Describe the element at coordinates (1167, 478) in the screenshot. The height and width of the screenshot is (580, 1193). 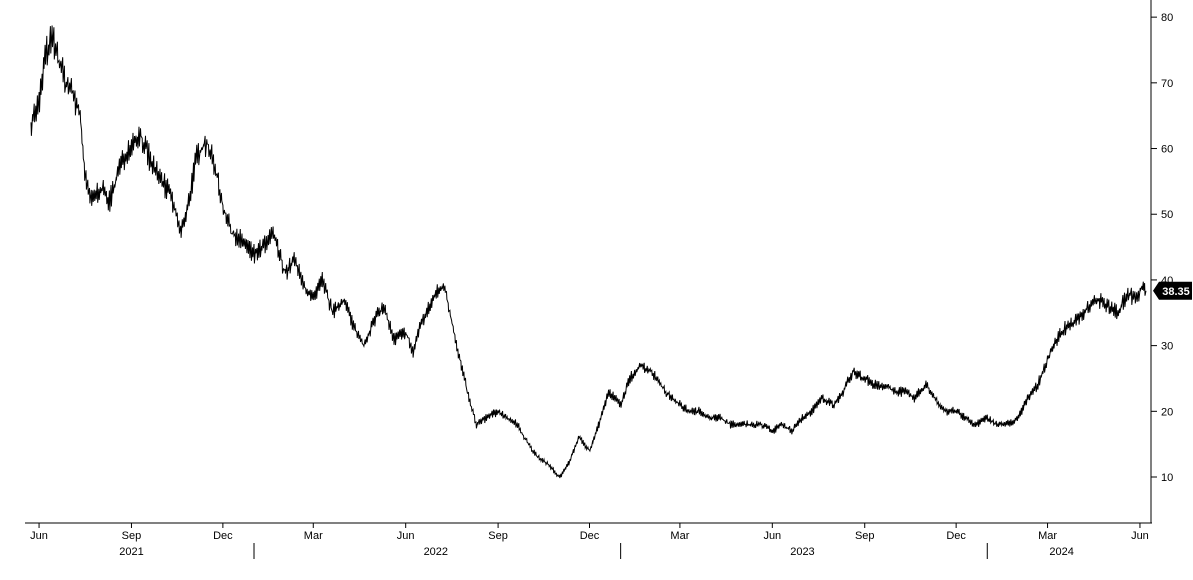
I see `y-tick-label: 10` at that location.